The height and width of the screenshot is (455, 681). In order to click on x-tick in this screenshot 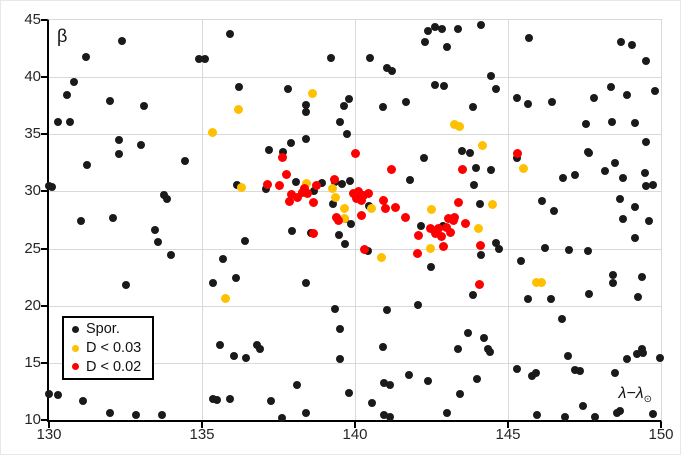, I will do `click(49, 425)`.